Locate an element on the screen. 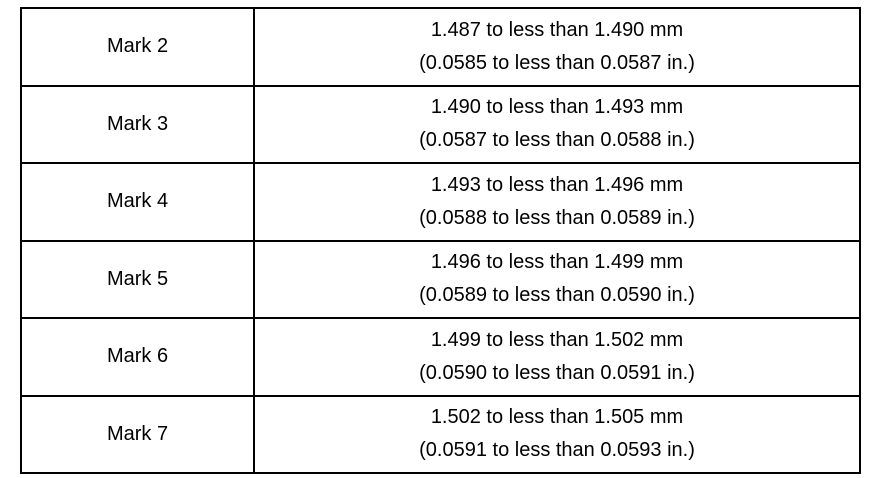 The height and width of the screenshot is (478, 896). range-inch: (0.0590 to less than 0.0591 in.) is located at coordinates (557, 372).